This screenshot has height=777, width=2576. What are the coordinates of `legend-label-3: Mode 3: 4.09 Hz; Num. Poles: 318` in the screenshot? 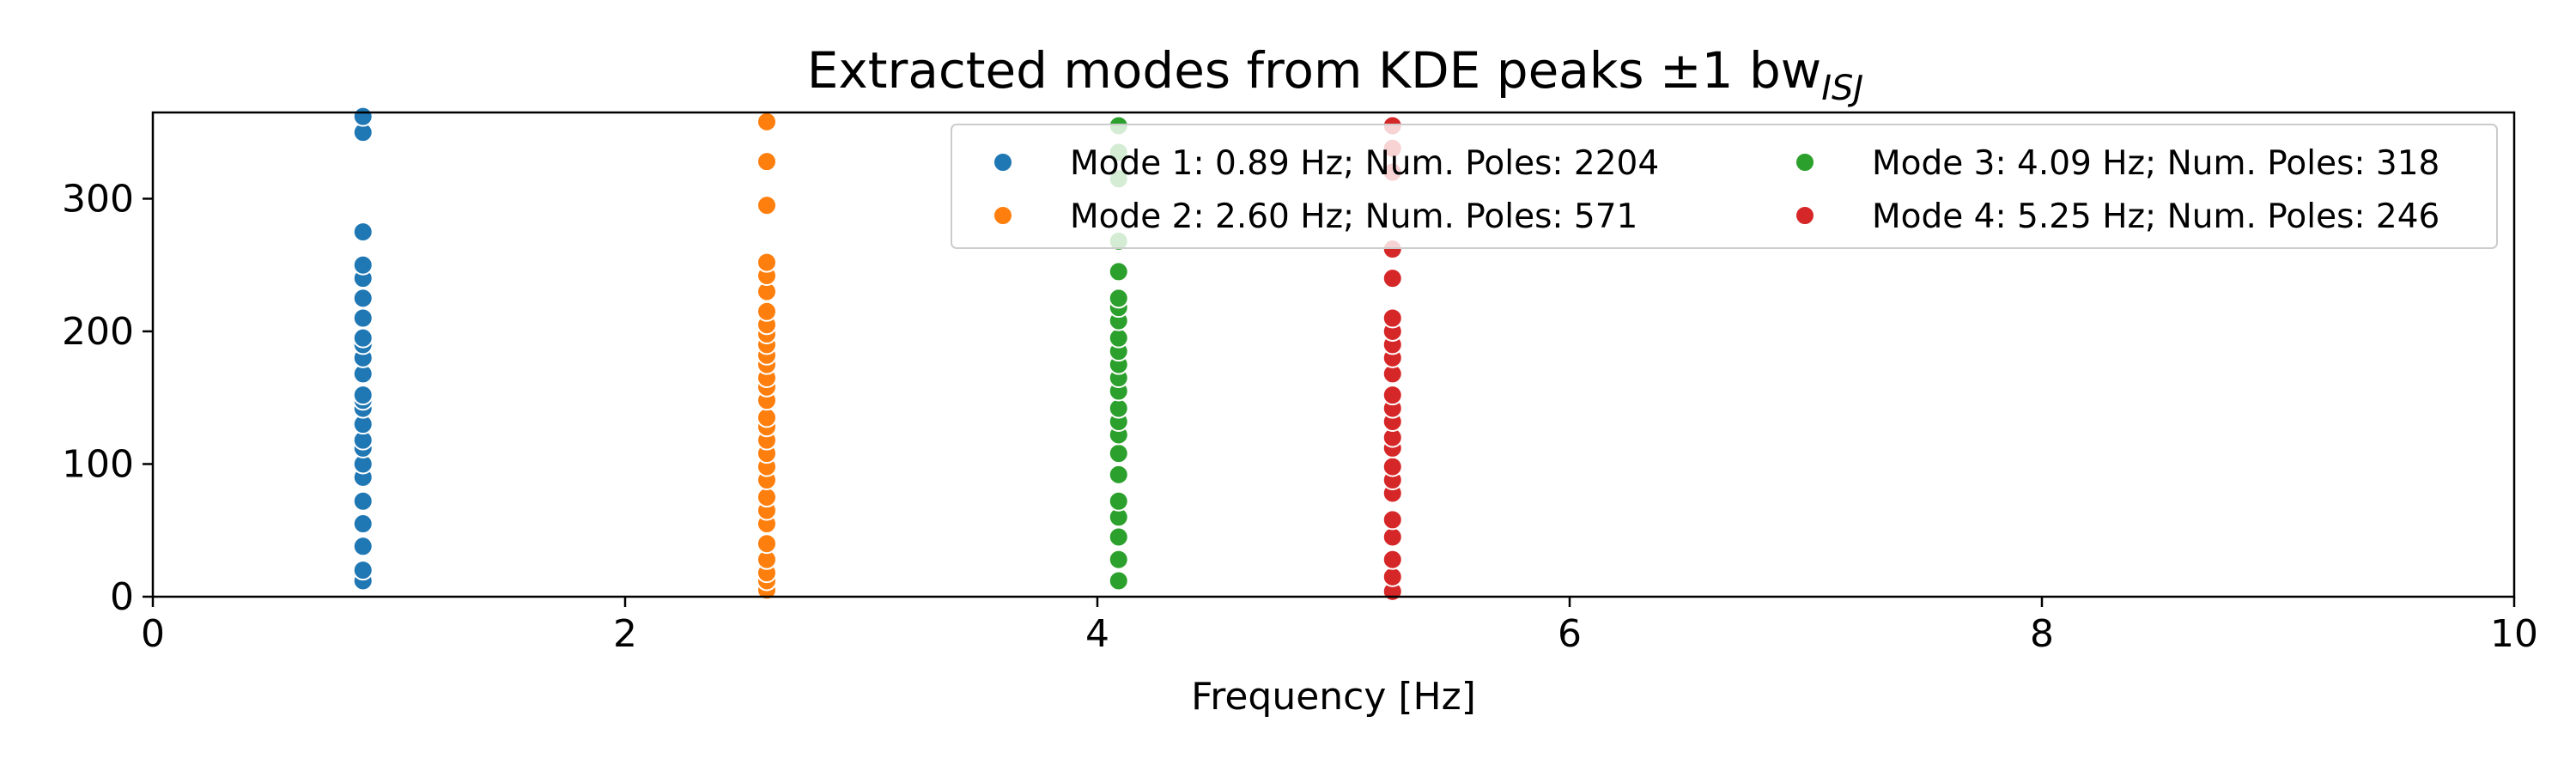 It's located at (2156, 163).